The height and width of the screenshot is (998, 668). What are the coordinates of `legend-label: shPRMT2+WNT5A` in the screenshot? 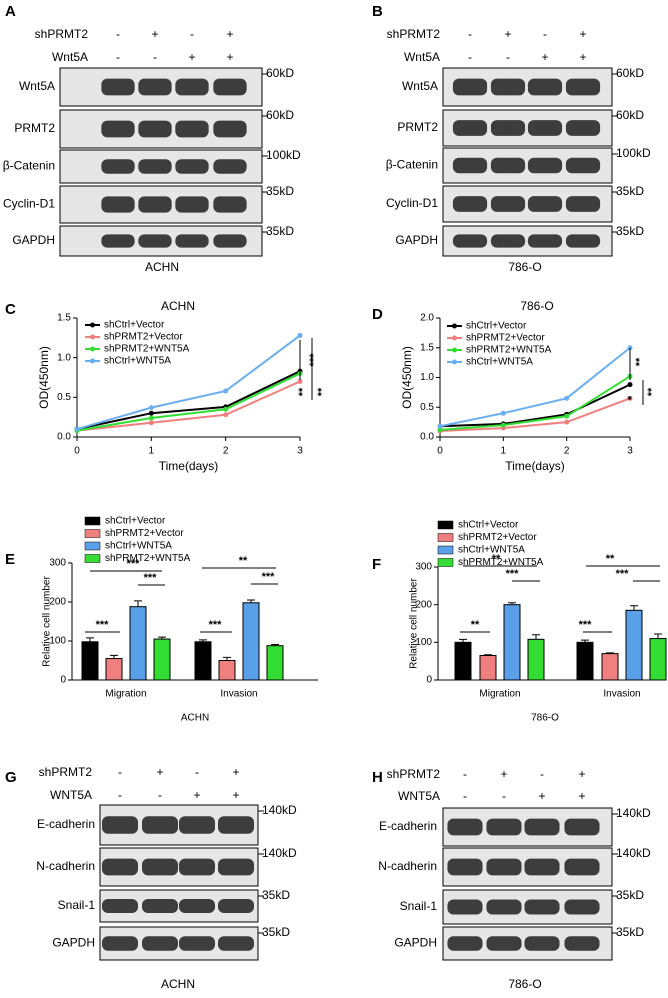 It's located at (147, 349).